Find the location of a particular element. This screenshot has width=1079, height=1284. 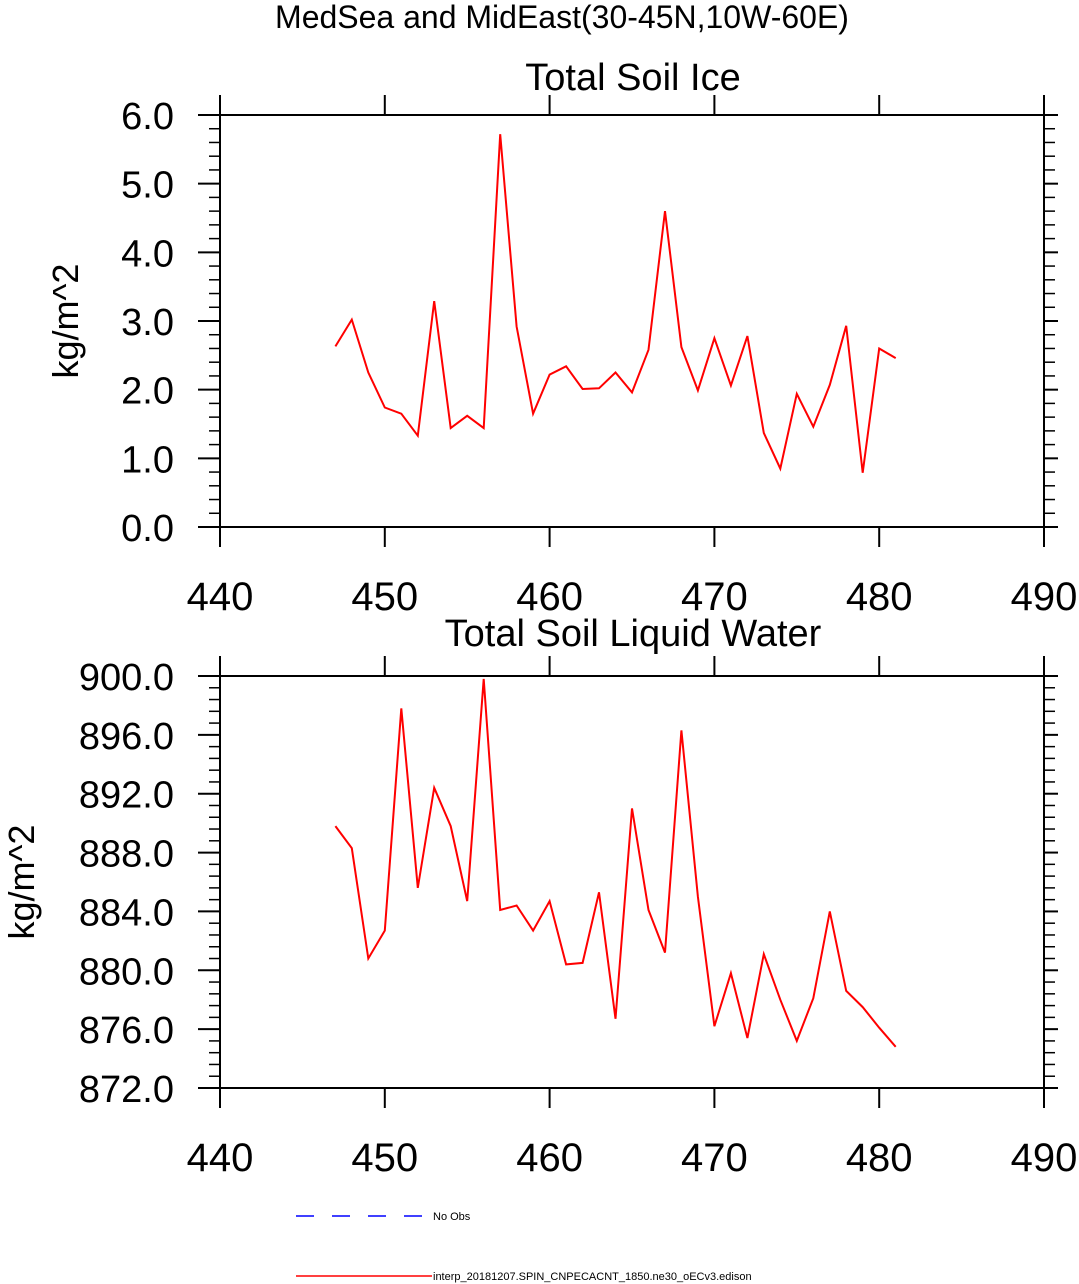

soil-ice-series-line is located at coordinates (615, 303).